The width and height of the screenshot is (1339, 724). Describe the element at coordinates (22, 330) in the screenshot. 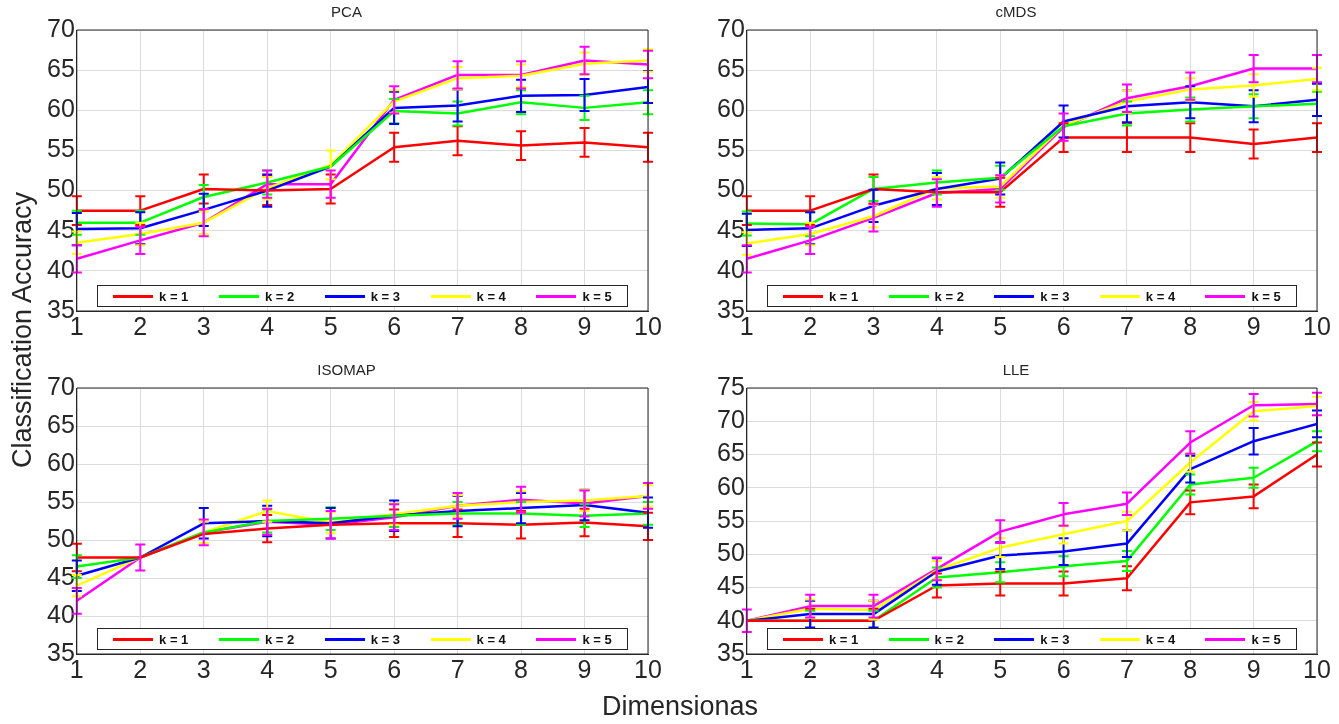

I see `y-axis-title: Classification Accuracy` at that location.